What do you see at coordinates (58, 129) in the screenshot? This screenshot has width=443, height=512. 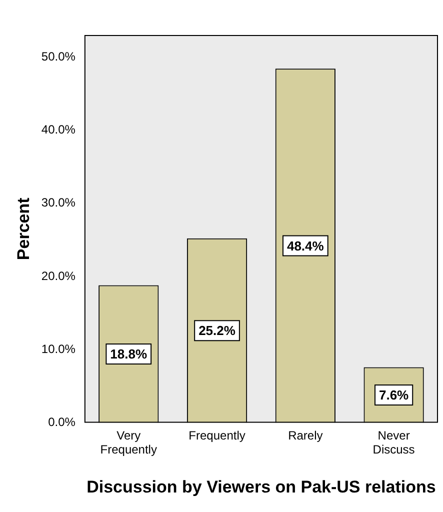 I see `y-tick-label: 40.0%` at bounding box center [58, 129].